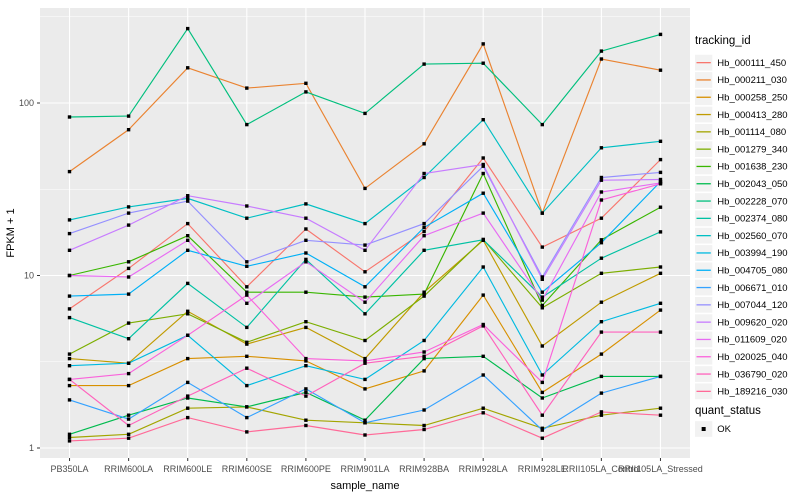  What do you see at coordinates (703, 429) in the screenshot?
I see `black-square-marker` at bounding box center [703, 429].